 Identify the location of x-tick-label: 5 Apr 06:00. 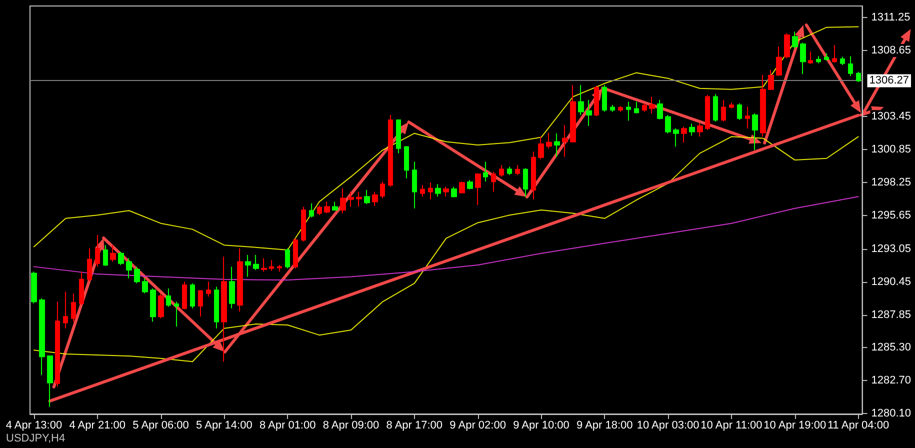
(160, 426).